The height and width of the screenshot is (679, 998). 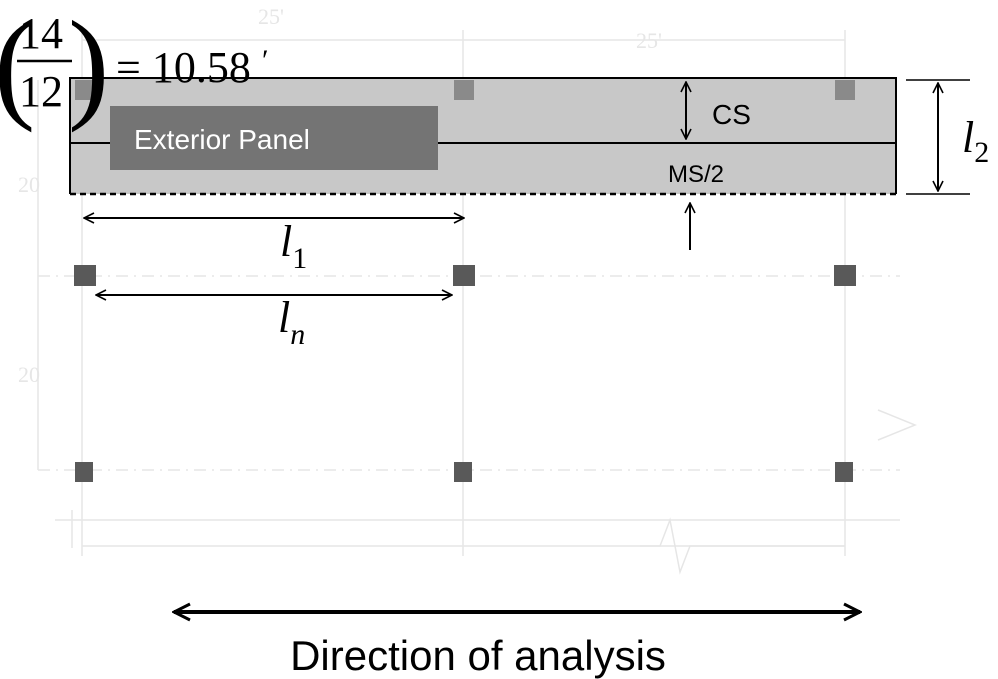 What do you see at coordinates (265, 60) in the screenshot?
I see `formula-prime: ′` at bounding box center [265, 60].